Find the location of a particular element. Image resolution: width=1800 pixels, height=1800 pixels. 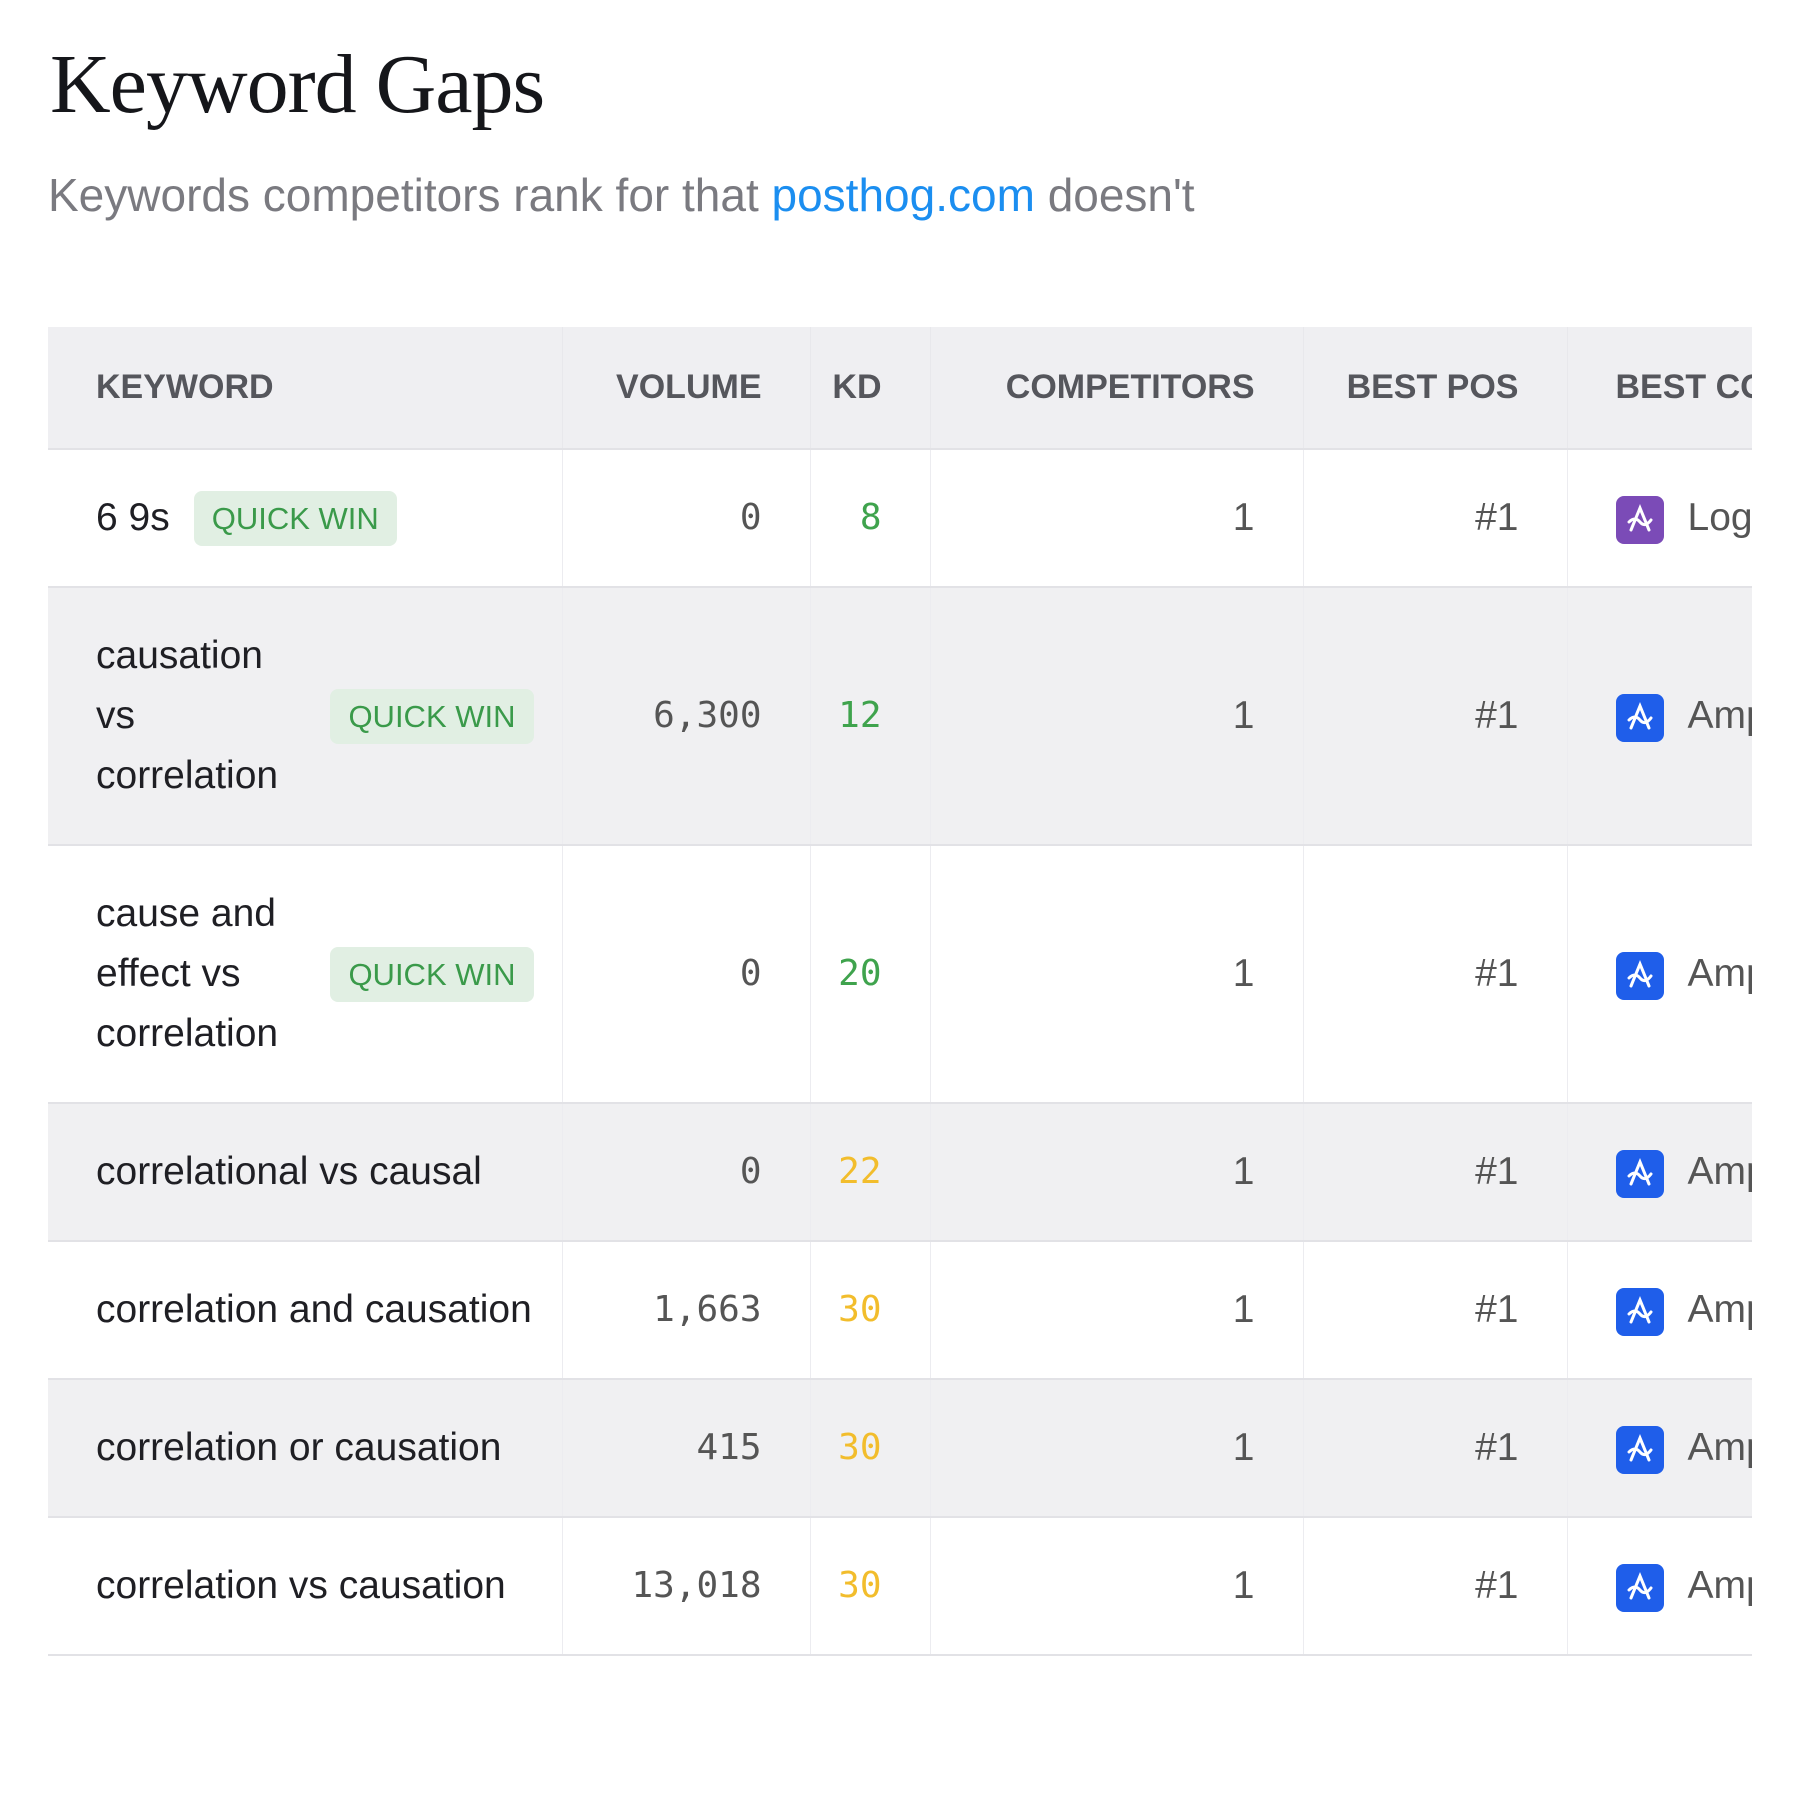

competitor-cell: Log is located at coordinates (1660, 518).